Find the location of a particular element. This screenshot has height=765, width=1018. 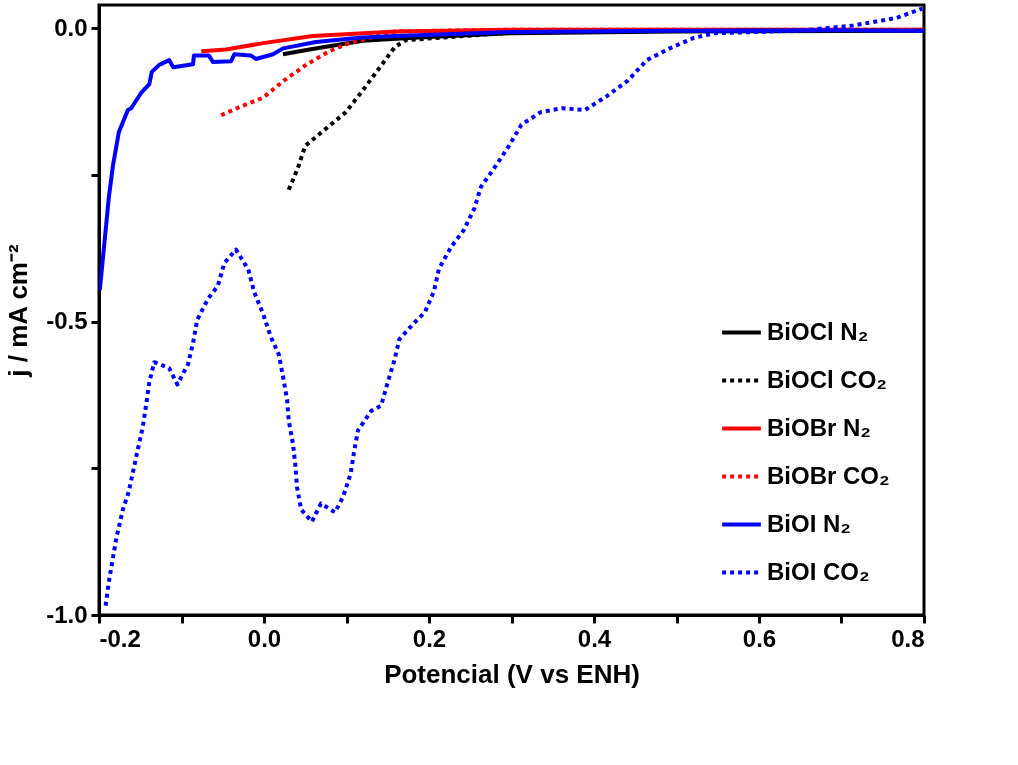

x-tick-label: 0.4 is located at coordinates (594, 638).